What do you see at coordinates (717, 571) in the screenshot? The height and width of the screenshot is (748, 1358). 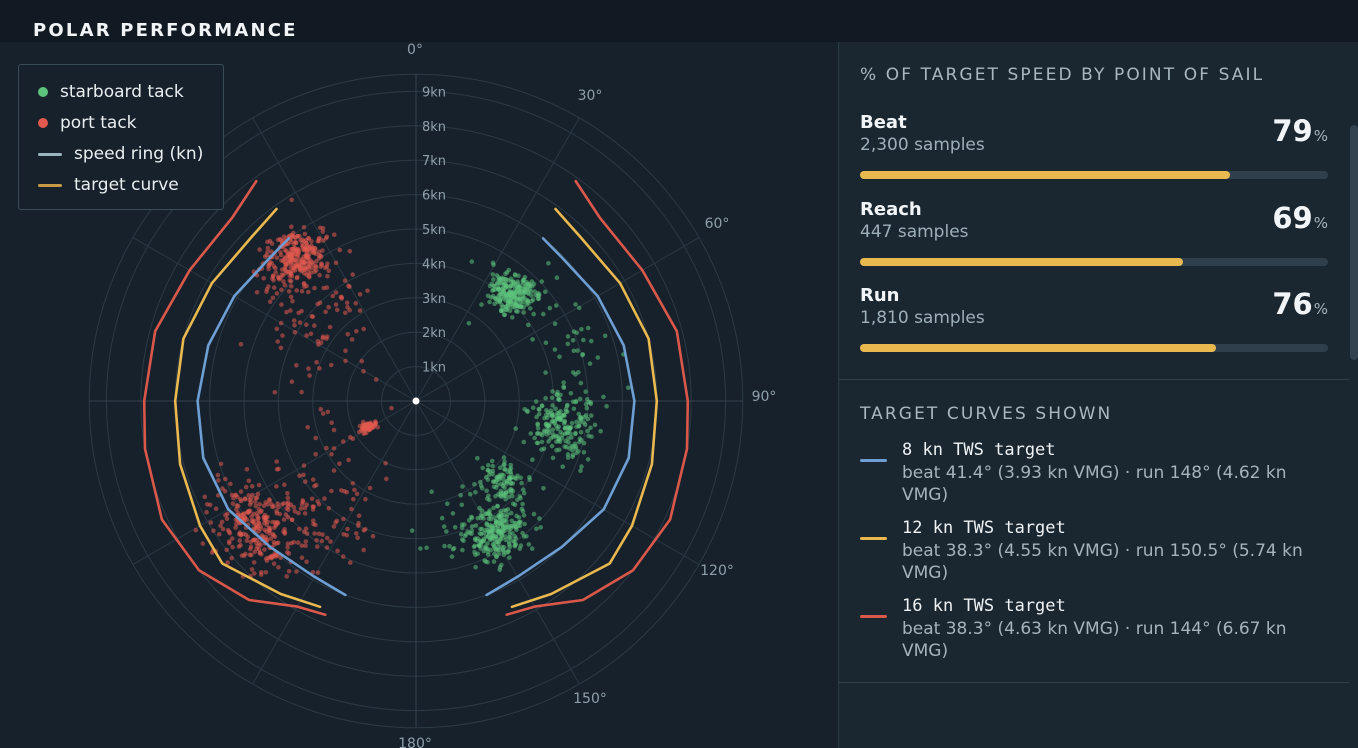 I see `angle-tick-label: 120°` at bounding box center [717, 571].